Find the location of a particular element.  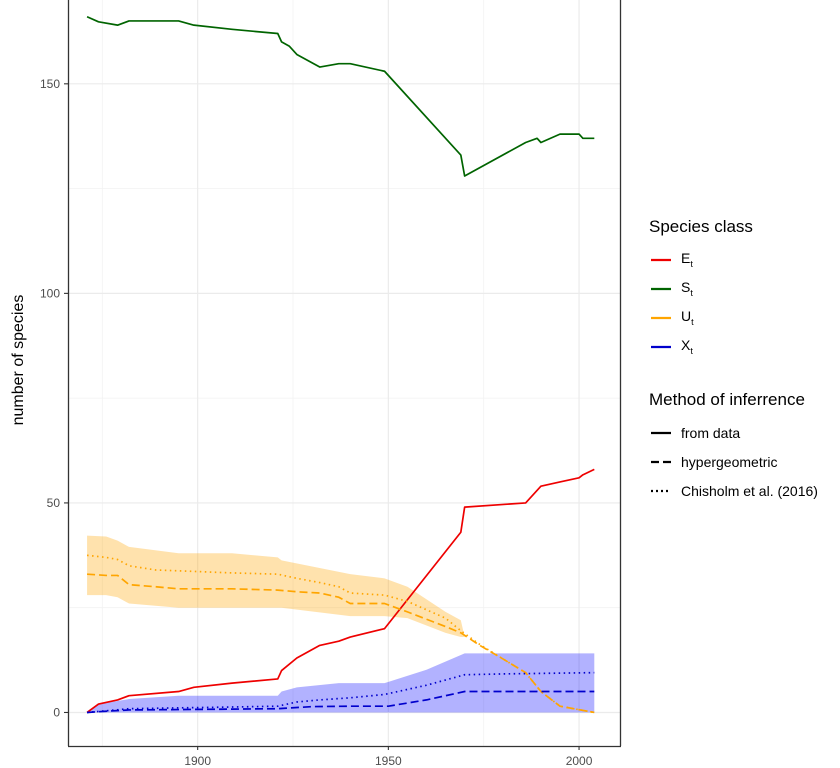

legend-species-class: Species class Et St Ut Xt is located at coordinates (701, 289).